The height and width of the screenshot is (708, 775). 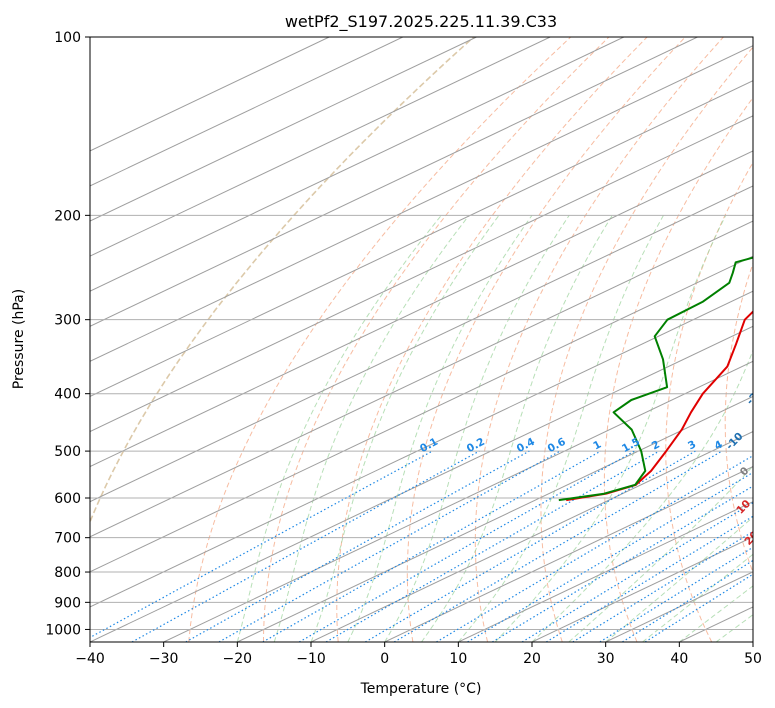 I want to click on isotherm-label: 0, so click(x=745, y=472).